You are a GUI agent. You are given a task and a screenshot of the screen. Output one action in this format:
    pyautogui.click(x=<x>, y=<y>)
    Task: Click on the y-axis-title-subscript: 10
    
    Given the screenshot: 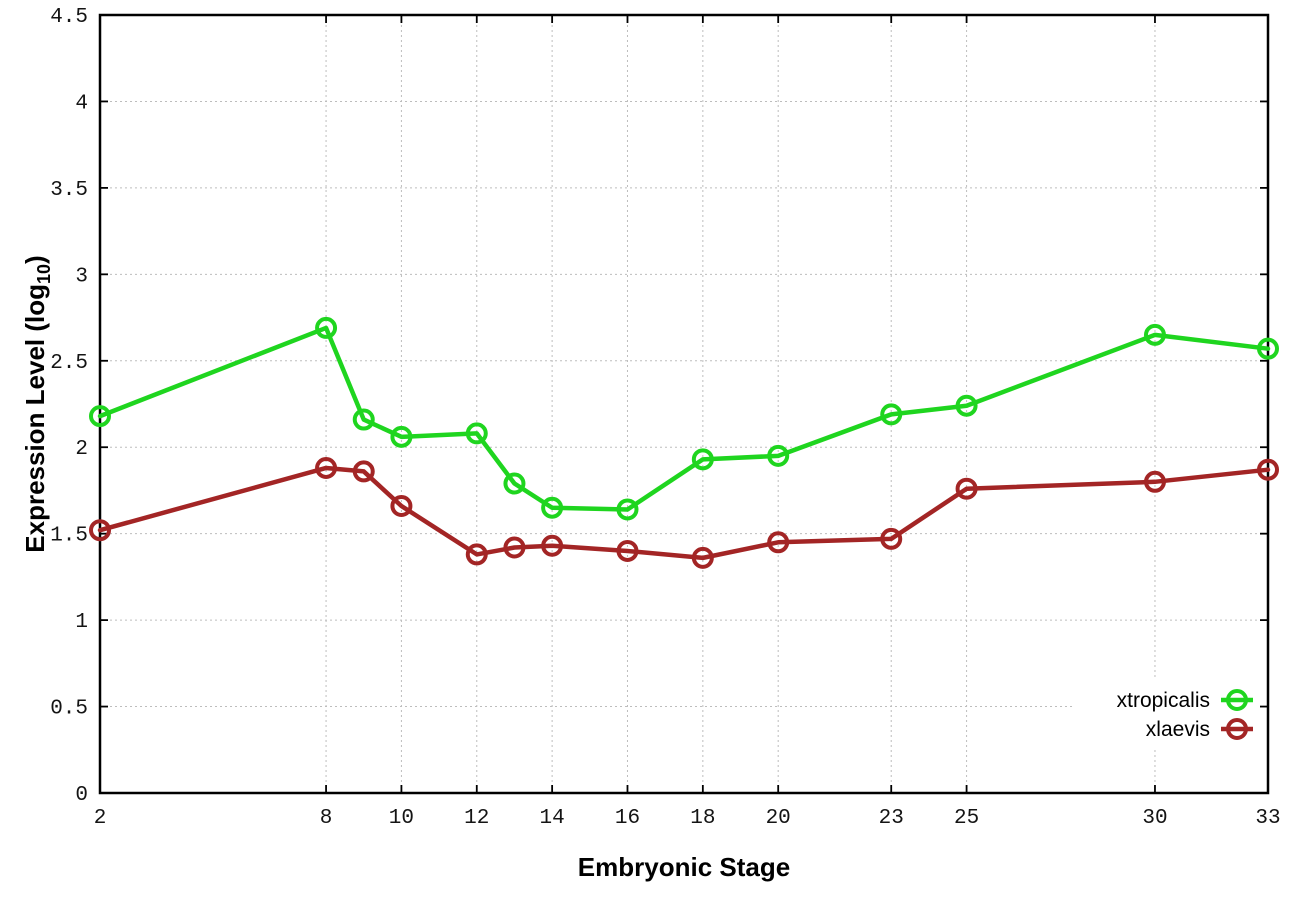 What is the action you would take?
    pyautogui.click(x=44, y=274)
    